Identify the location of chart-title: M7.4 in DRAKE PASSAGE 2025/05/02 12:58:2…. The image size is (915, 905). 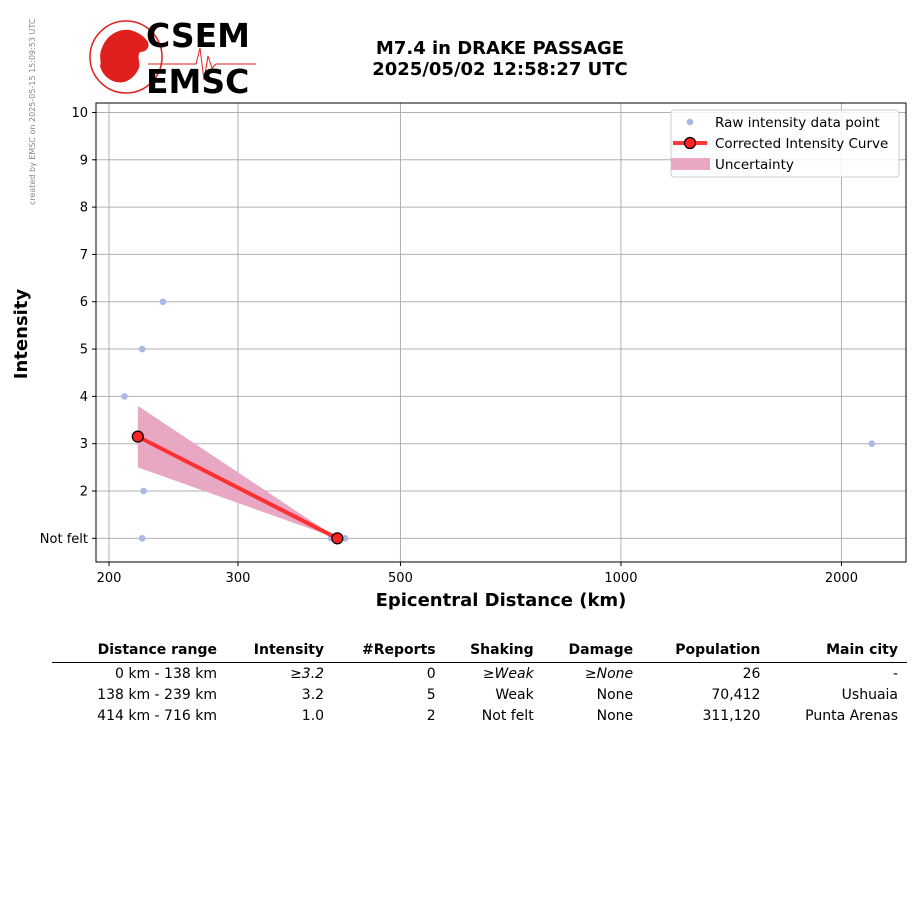
(500, 59).